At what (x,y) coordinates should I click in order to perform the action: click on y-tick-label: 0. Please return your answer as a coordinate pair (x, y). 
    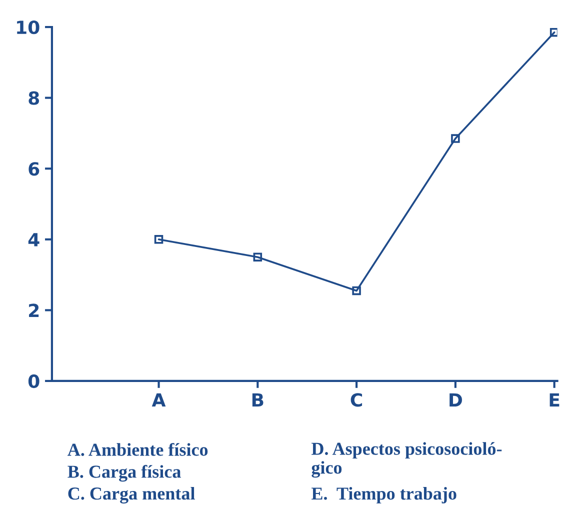
    Looking at the image, I should click on (34, 381).